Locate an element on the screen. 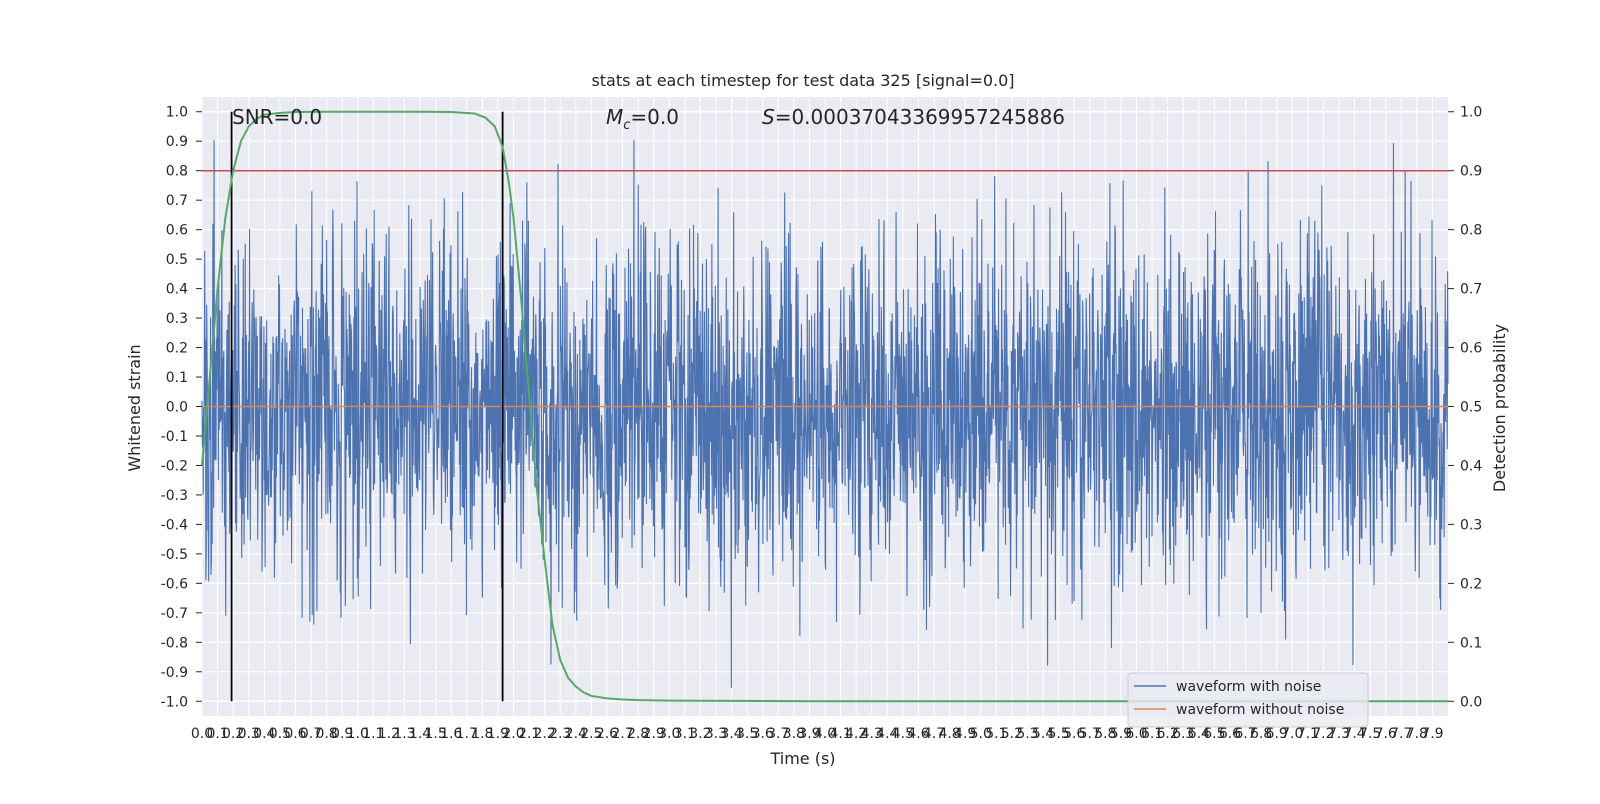 Image resolution: width=1600 pixels, height=804 pixels. y-tick-label: 0.5 is located at coordinates (177, 260).